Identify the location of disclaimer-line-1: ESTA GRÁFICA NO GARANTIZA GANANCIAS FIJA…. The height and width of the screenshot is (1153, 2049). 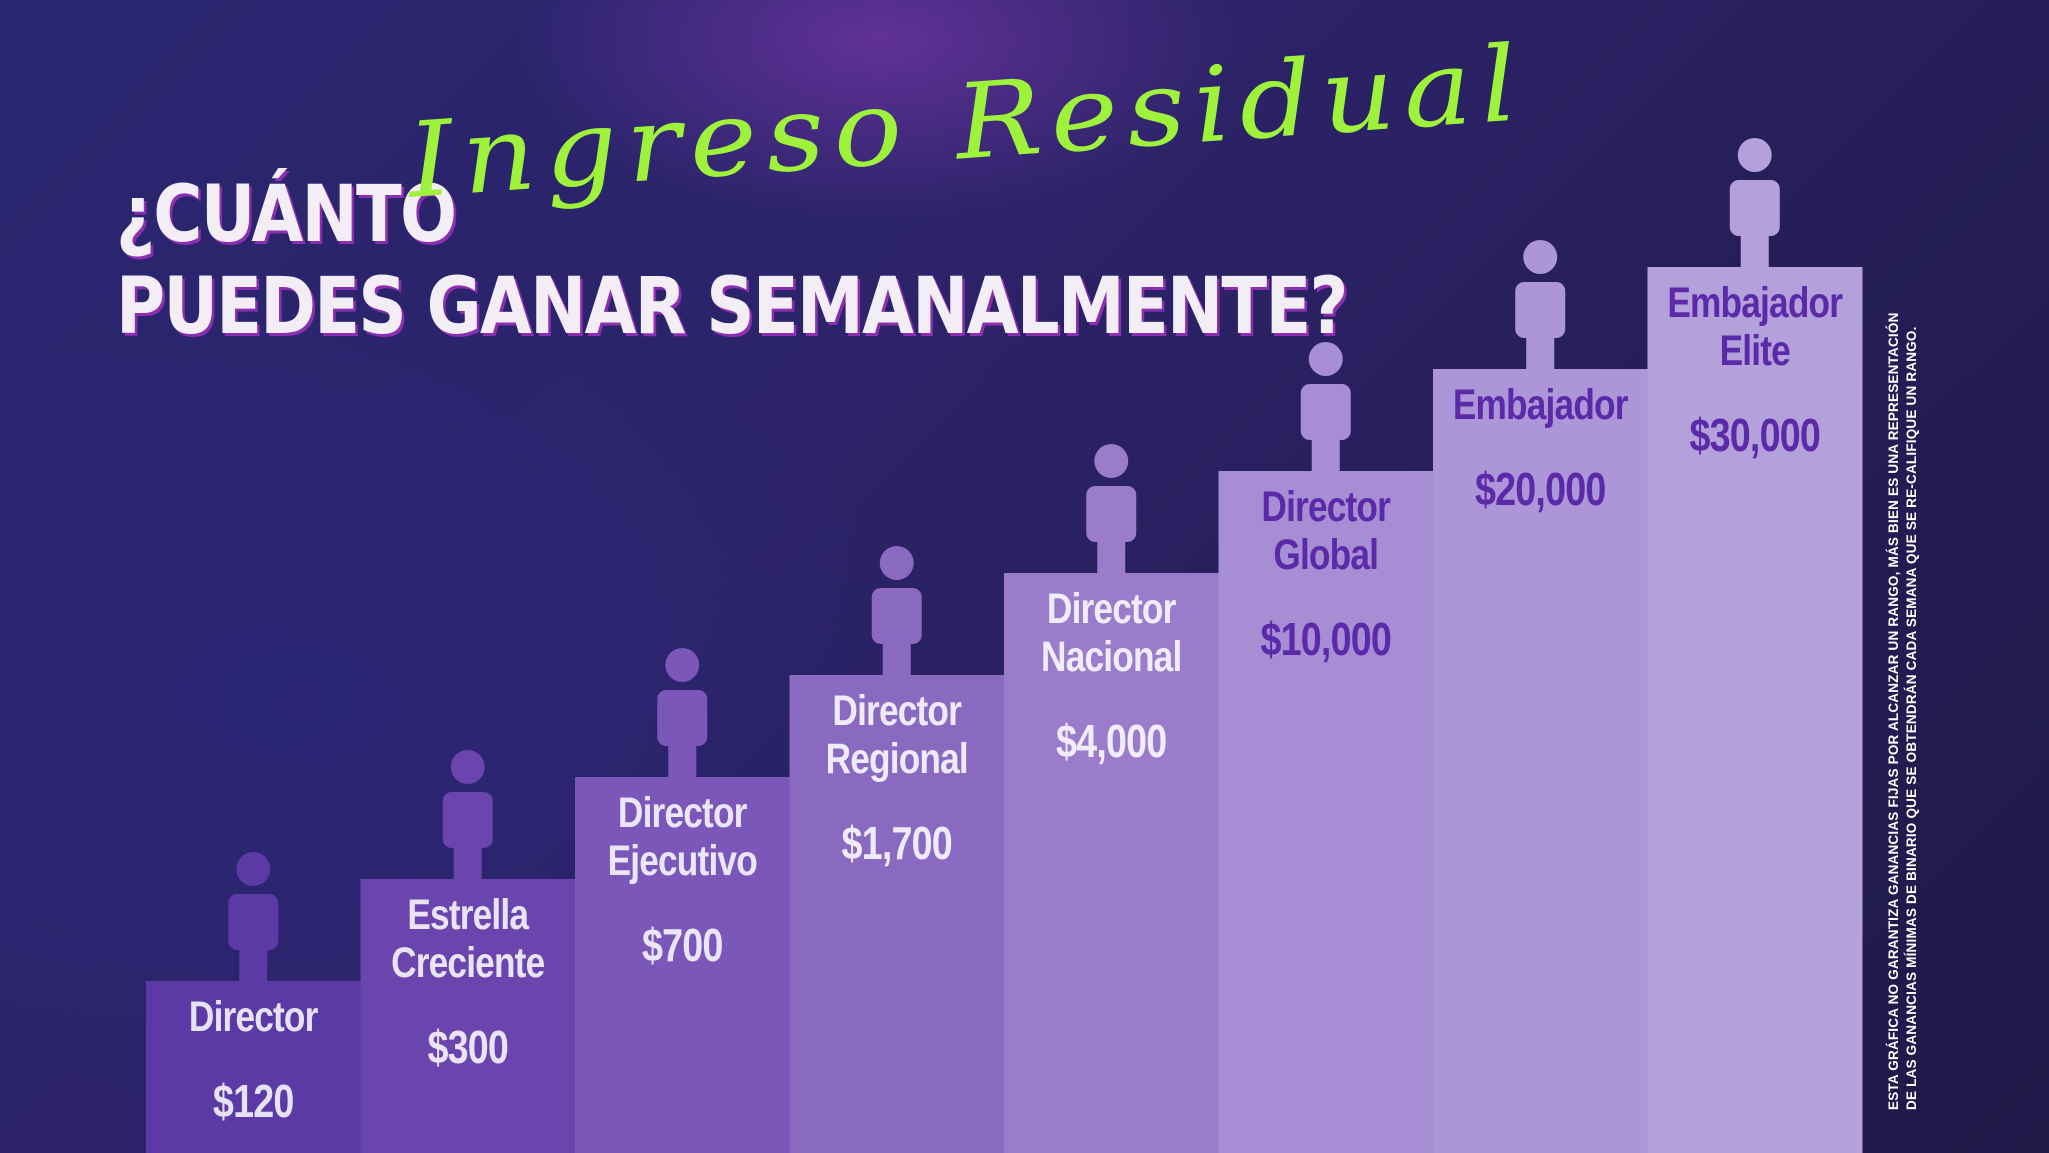
(1893, 711).